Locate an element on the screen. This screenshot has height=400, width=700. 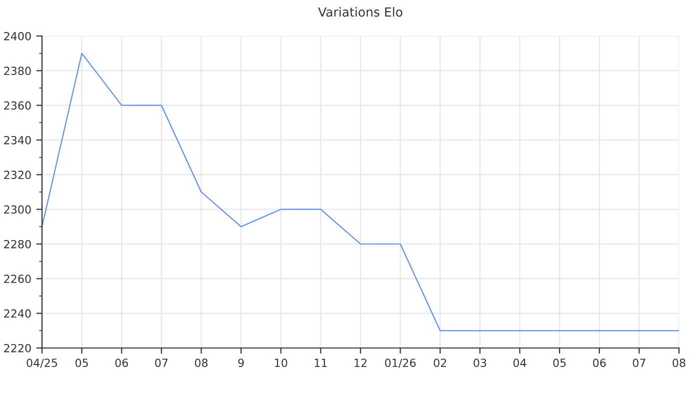
y-tick-label: 2340 is located at coordinates (17, 140).